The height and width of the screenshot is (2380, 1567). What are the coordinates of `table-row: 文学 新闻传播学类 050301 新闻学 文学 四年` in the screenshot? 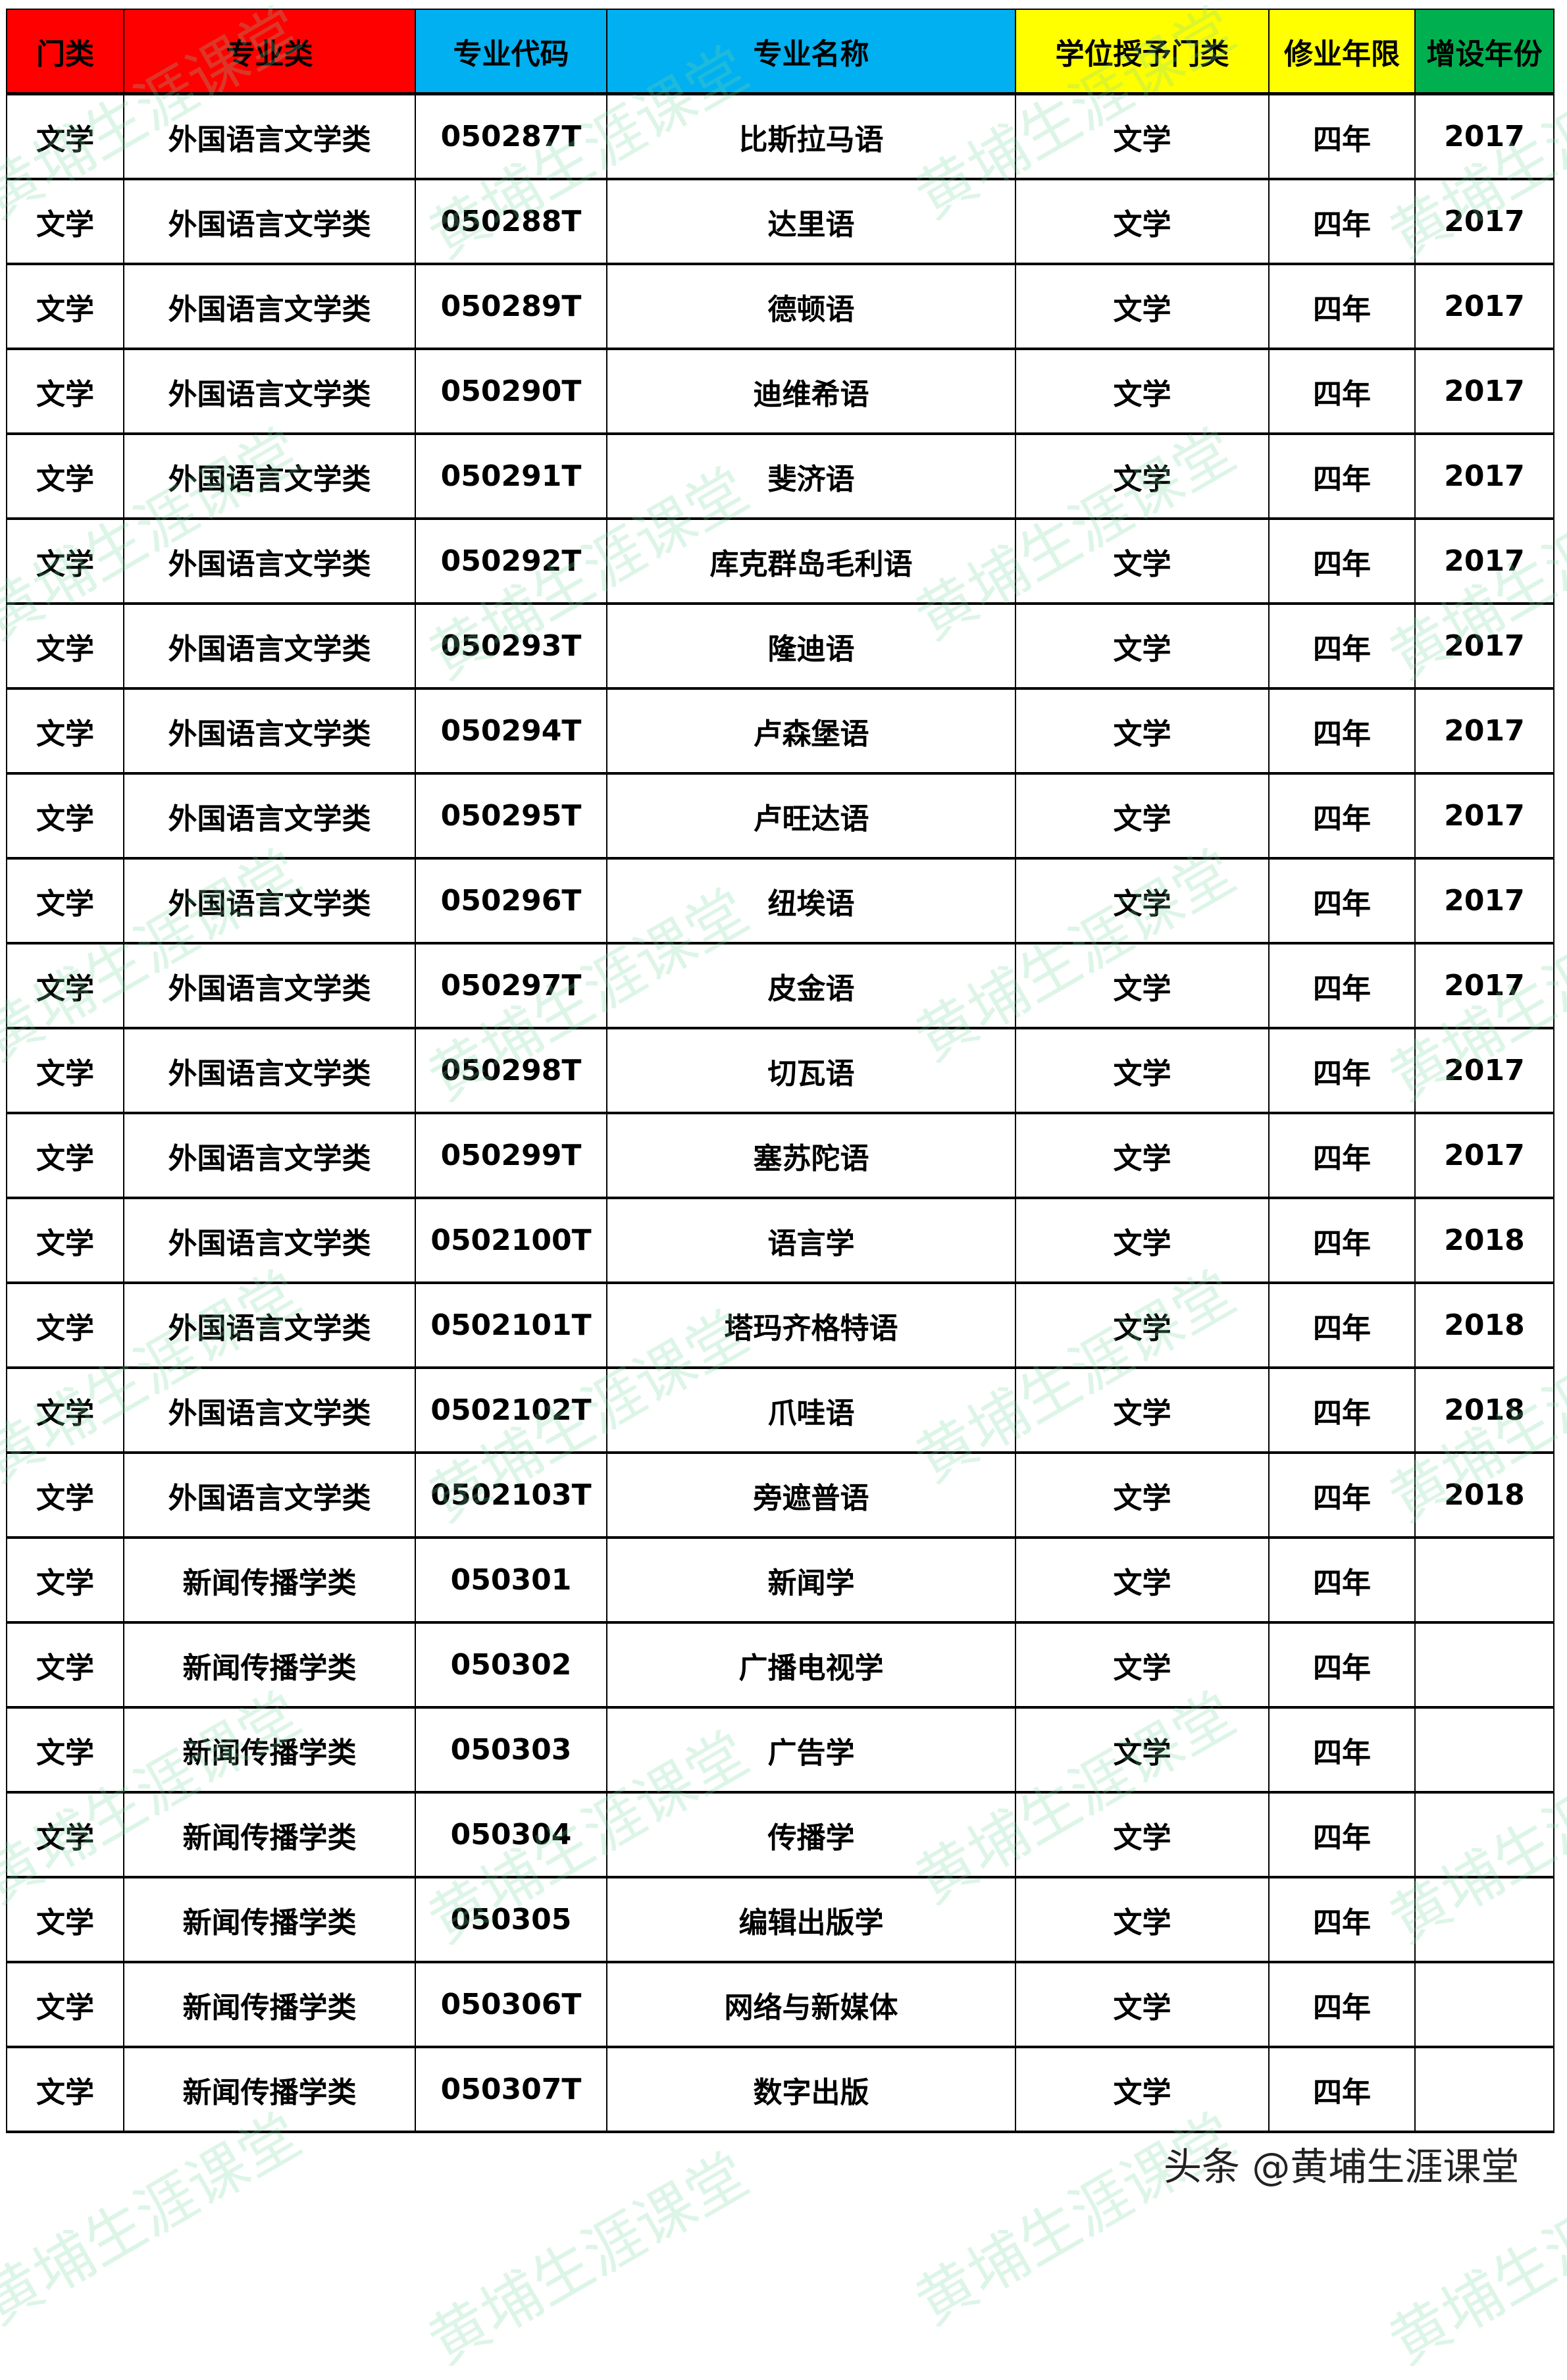 It's located at (780, 1580).